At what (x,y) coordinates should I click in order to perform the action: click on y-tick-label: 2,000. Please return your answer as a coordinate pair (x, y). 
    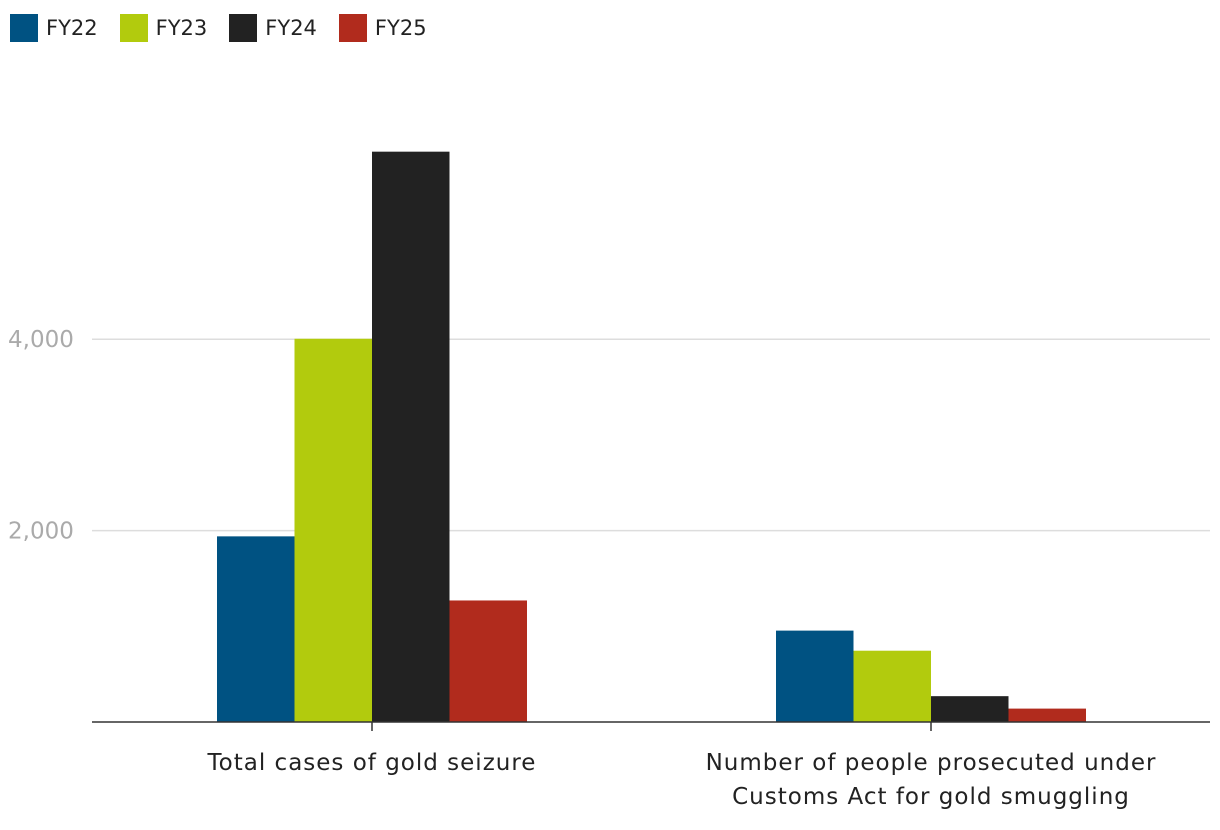
    Looking at the image, I should click on (41, 532).